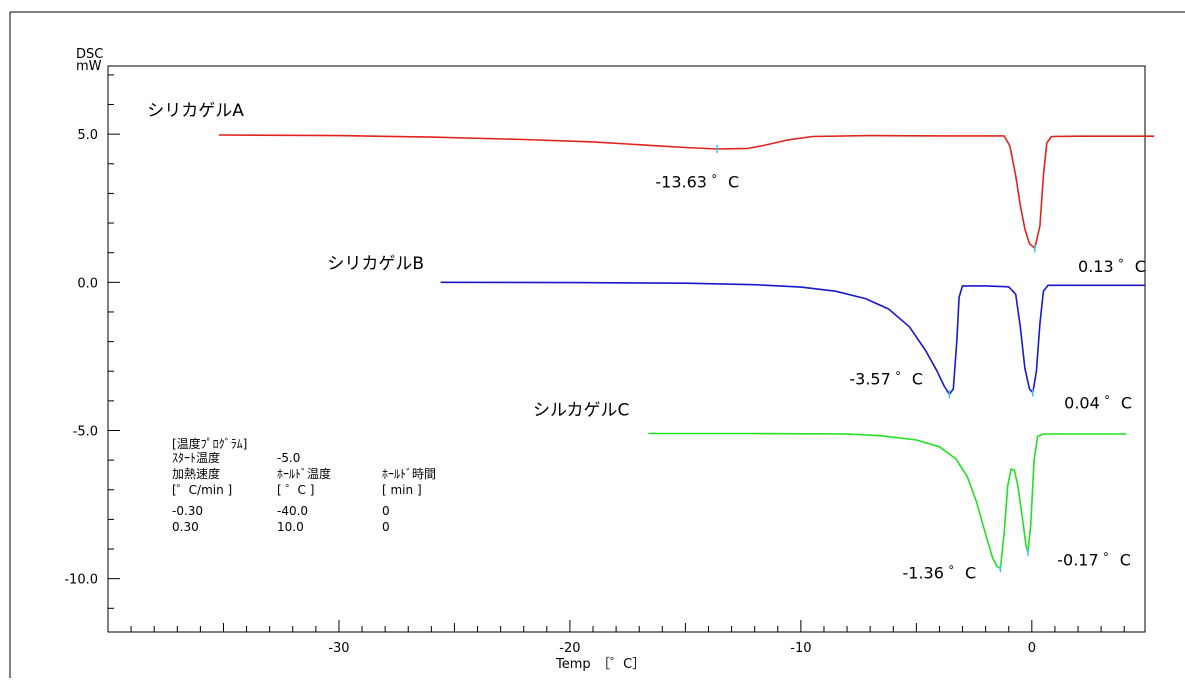  Describe the element at coordinates (1032, 648) in the screenshot. I see `x-tick-label: 0` at that location.